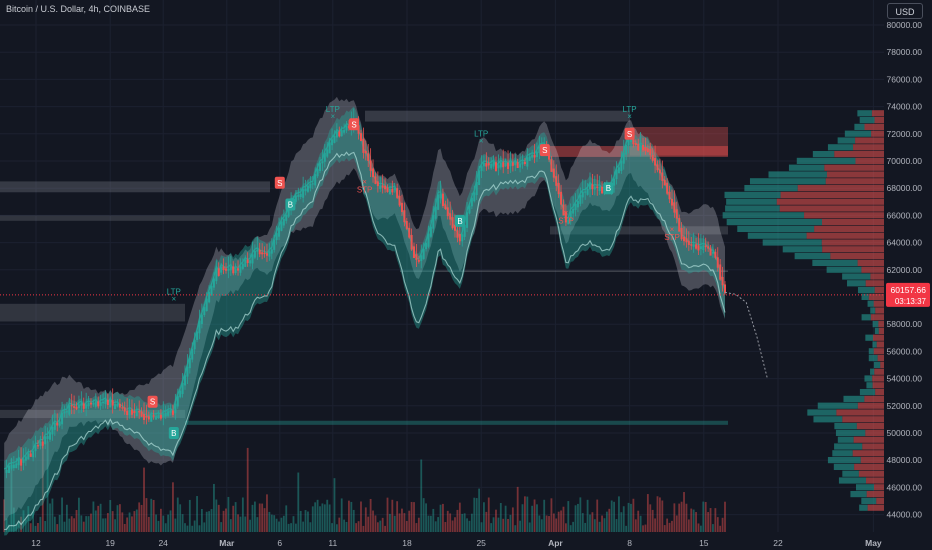 This screenshot has height=550, width=932. Describe the element at coordinates (905, 52) in the screenshot. I see `price-tick-label: 78000.00` at that location.